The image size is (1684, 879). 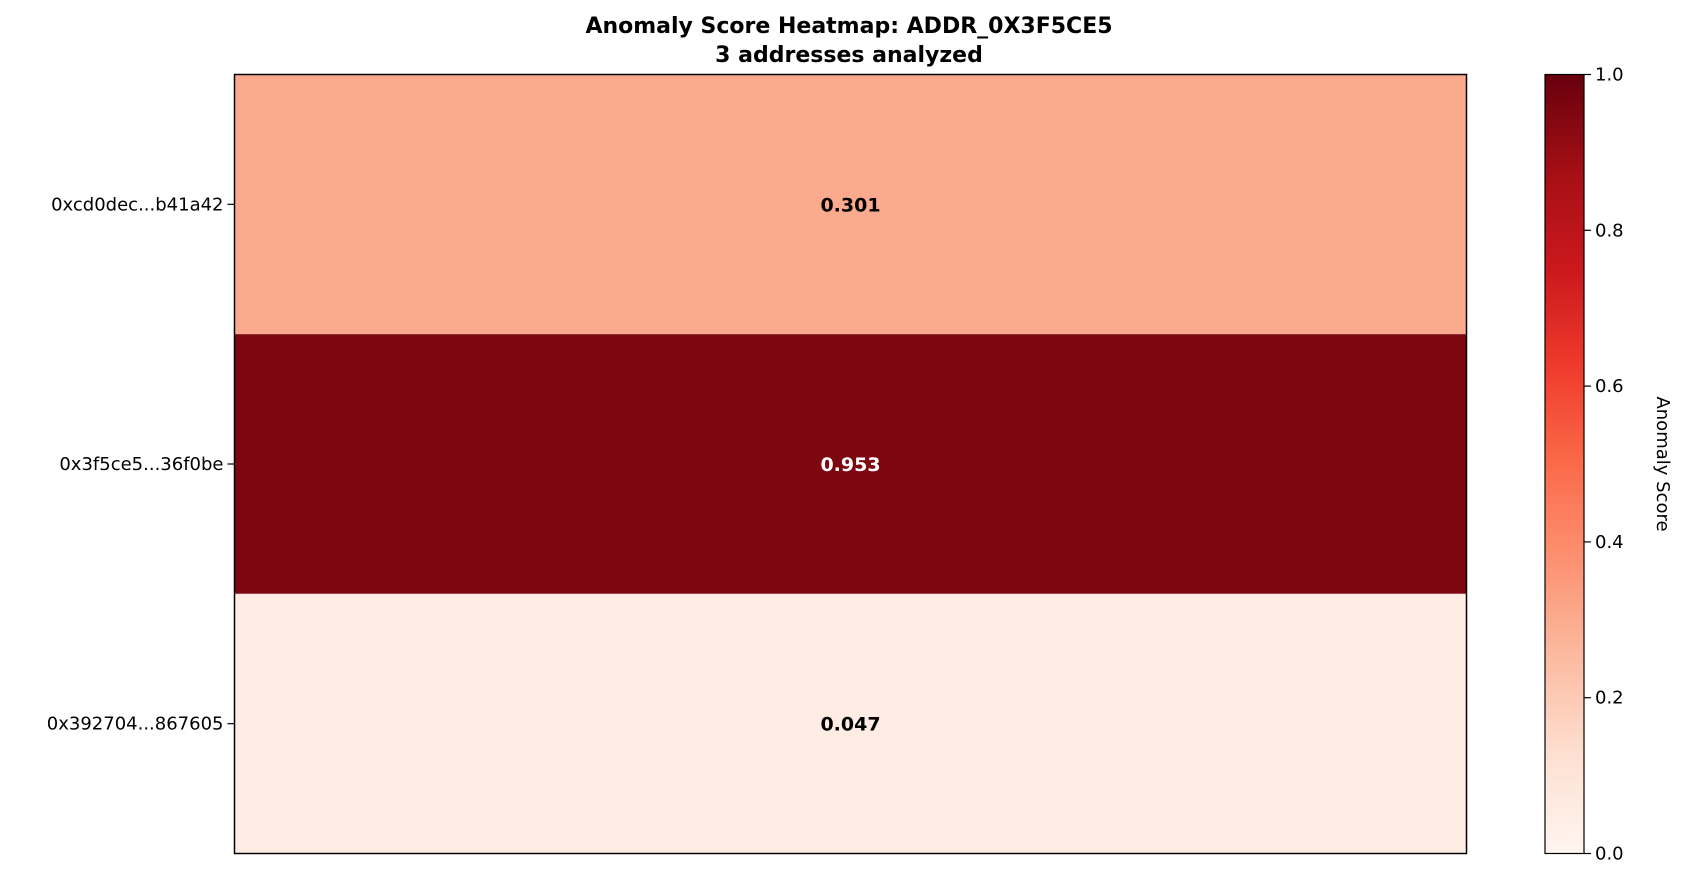 What do you see at coordinates (1609, 854) in the screenshot?
I see `colorbar-tick-label: 0.0` at bounding box center [1609, 854].